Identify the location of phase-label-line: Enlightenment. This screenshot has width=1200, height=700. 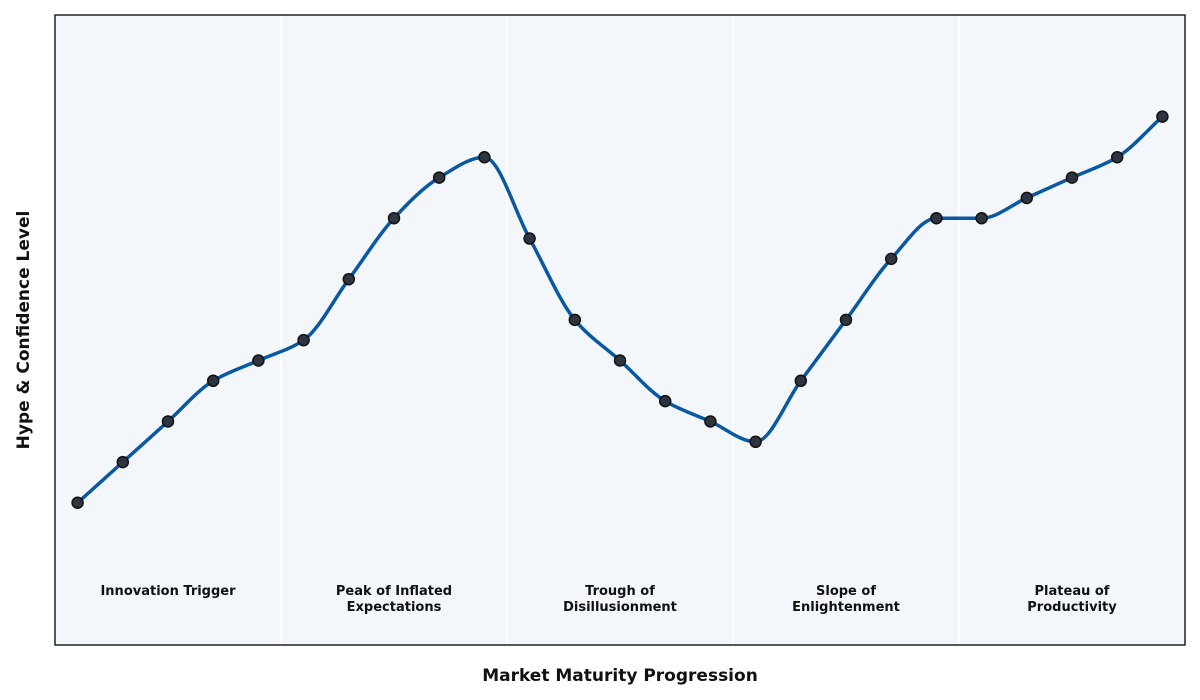
(846, 607).